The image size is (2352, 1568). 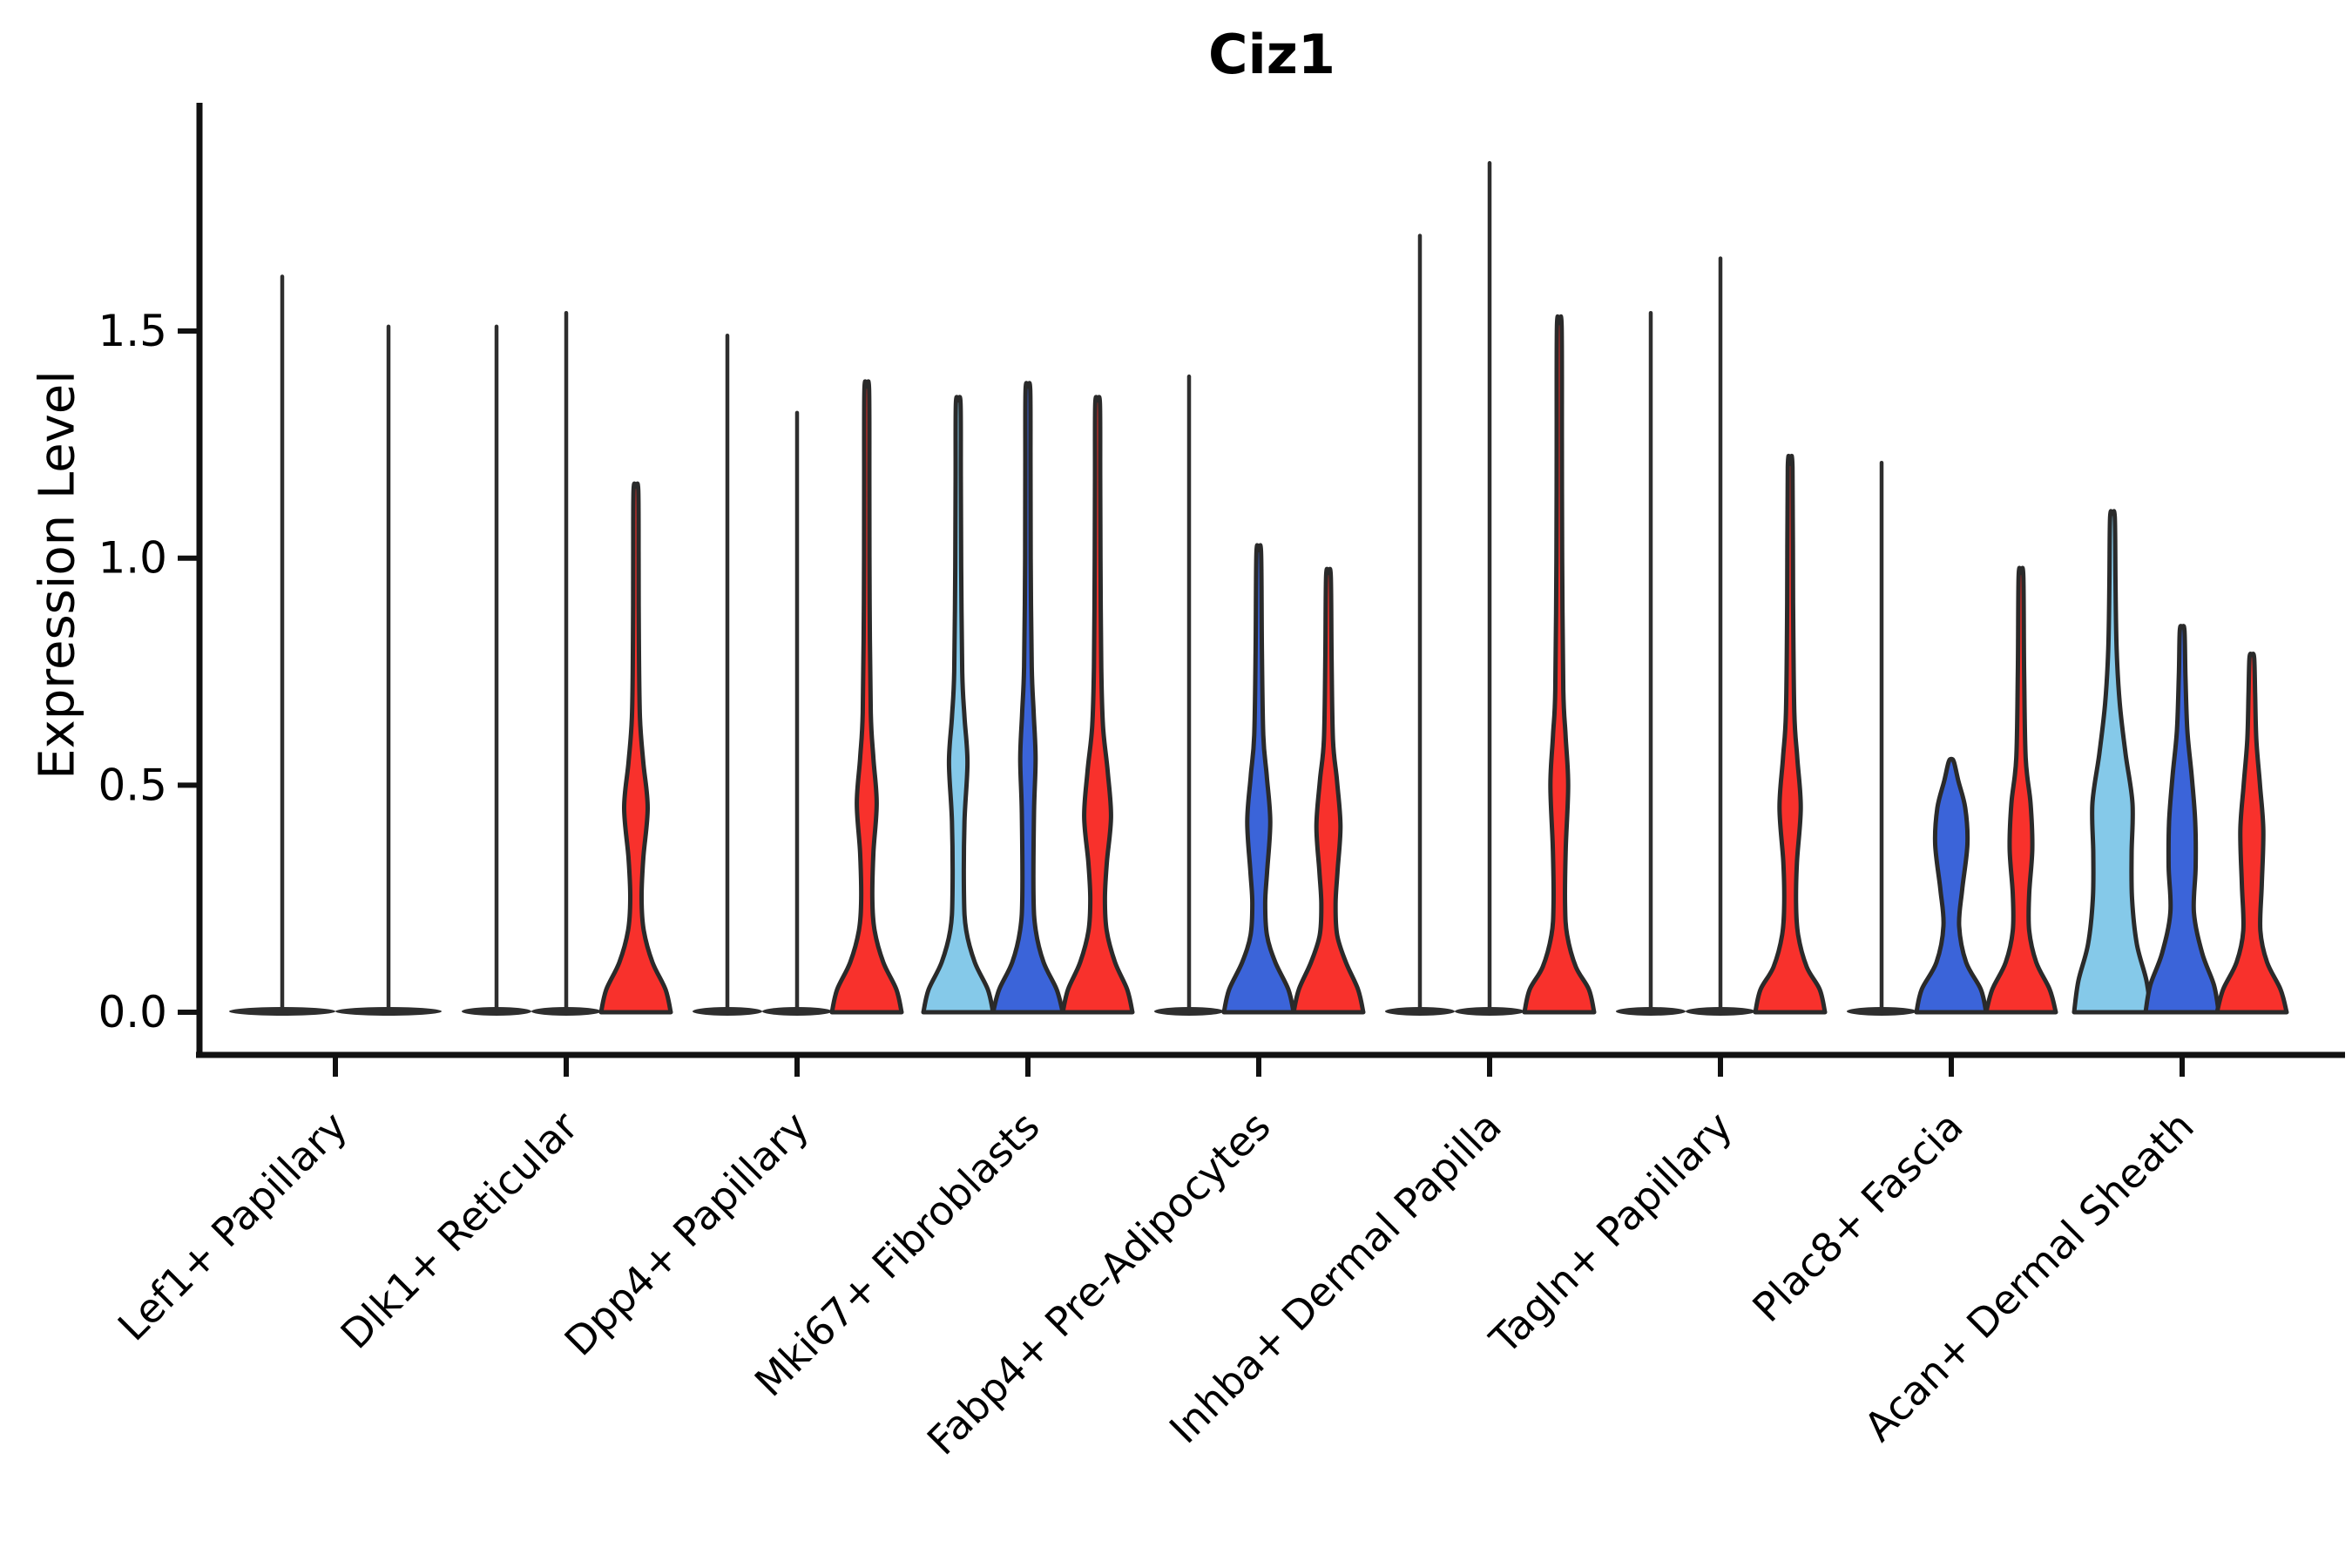 What do you see at coordinates (1097, 705) in the screenshot?
I see `violin-mki67-fibroblasts-red` at bounding box center [1097, 705].